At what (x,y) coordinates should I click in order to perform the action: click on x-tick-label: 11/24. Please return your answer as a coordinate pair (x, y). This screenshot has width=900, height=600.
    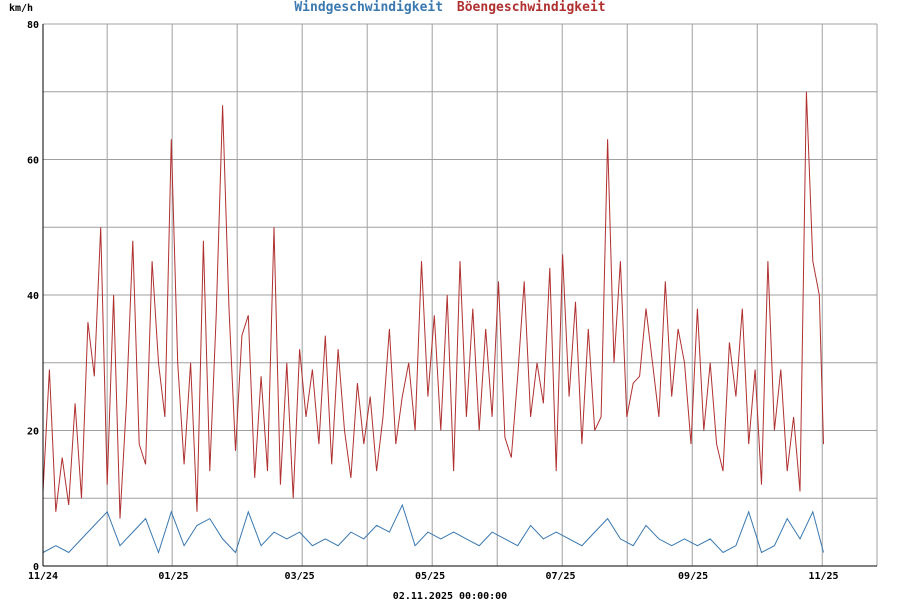
    Looking at the image, I should click on (43, 576).